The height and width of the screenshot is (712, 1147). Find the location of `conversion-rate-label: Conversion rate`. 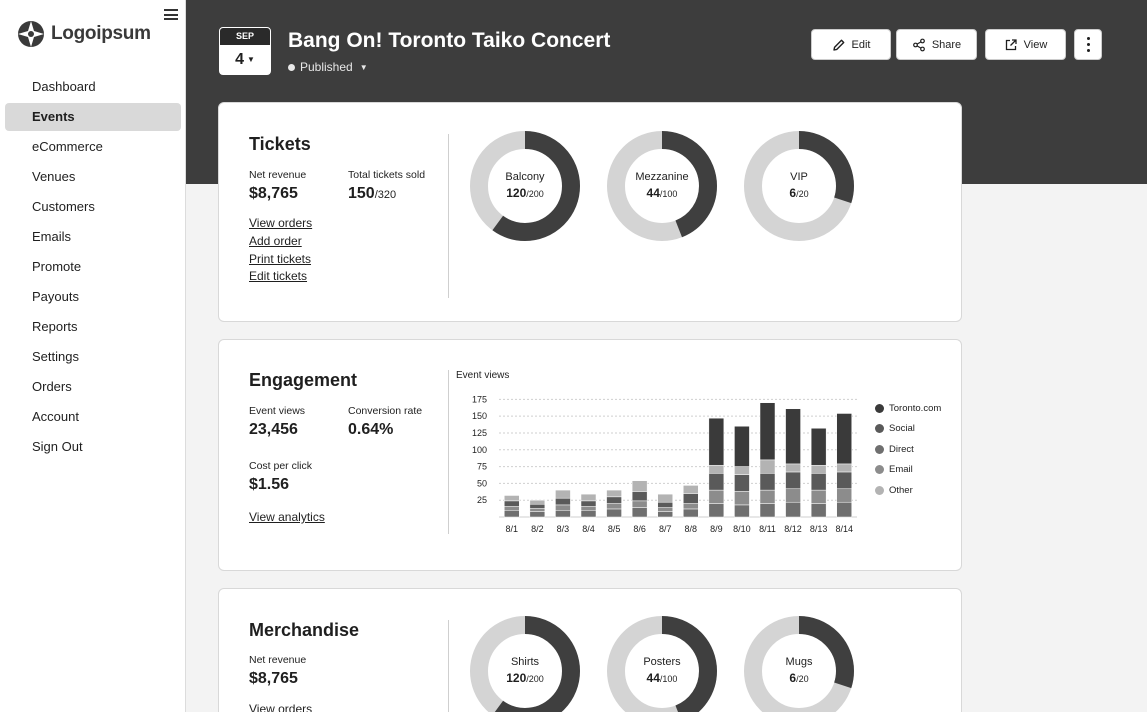

conversion-rate-label: Conversion rate is located at coordinates (385, 411).